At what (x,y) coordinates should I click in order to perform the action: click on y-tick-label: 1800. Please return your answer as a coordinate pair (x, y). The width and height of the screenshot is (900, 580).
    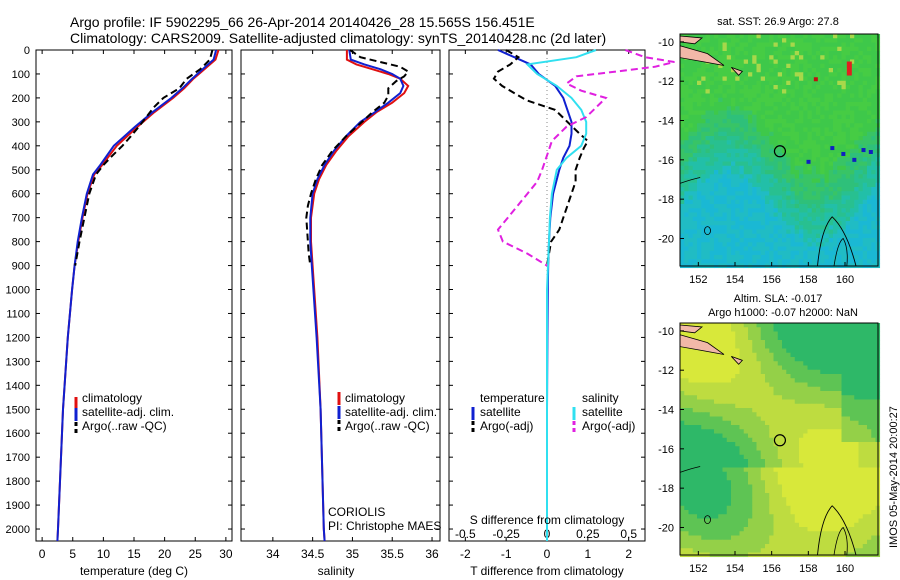
    Looking at the image, I should click on (18, 482).